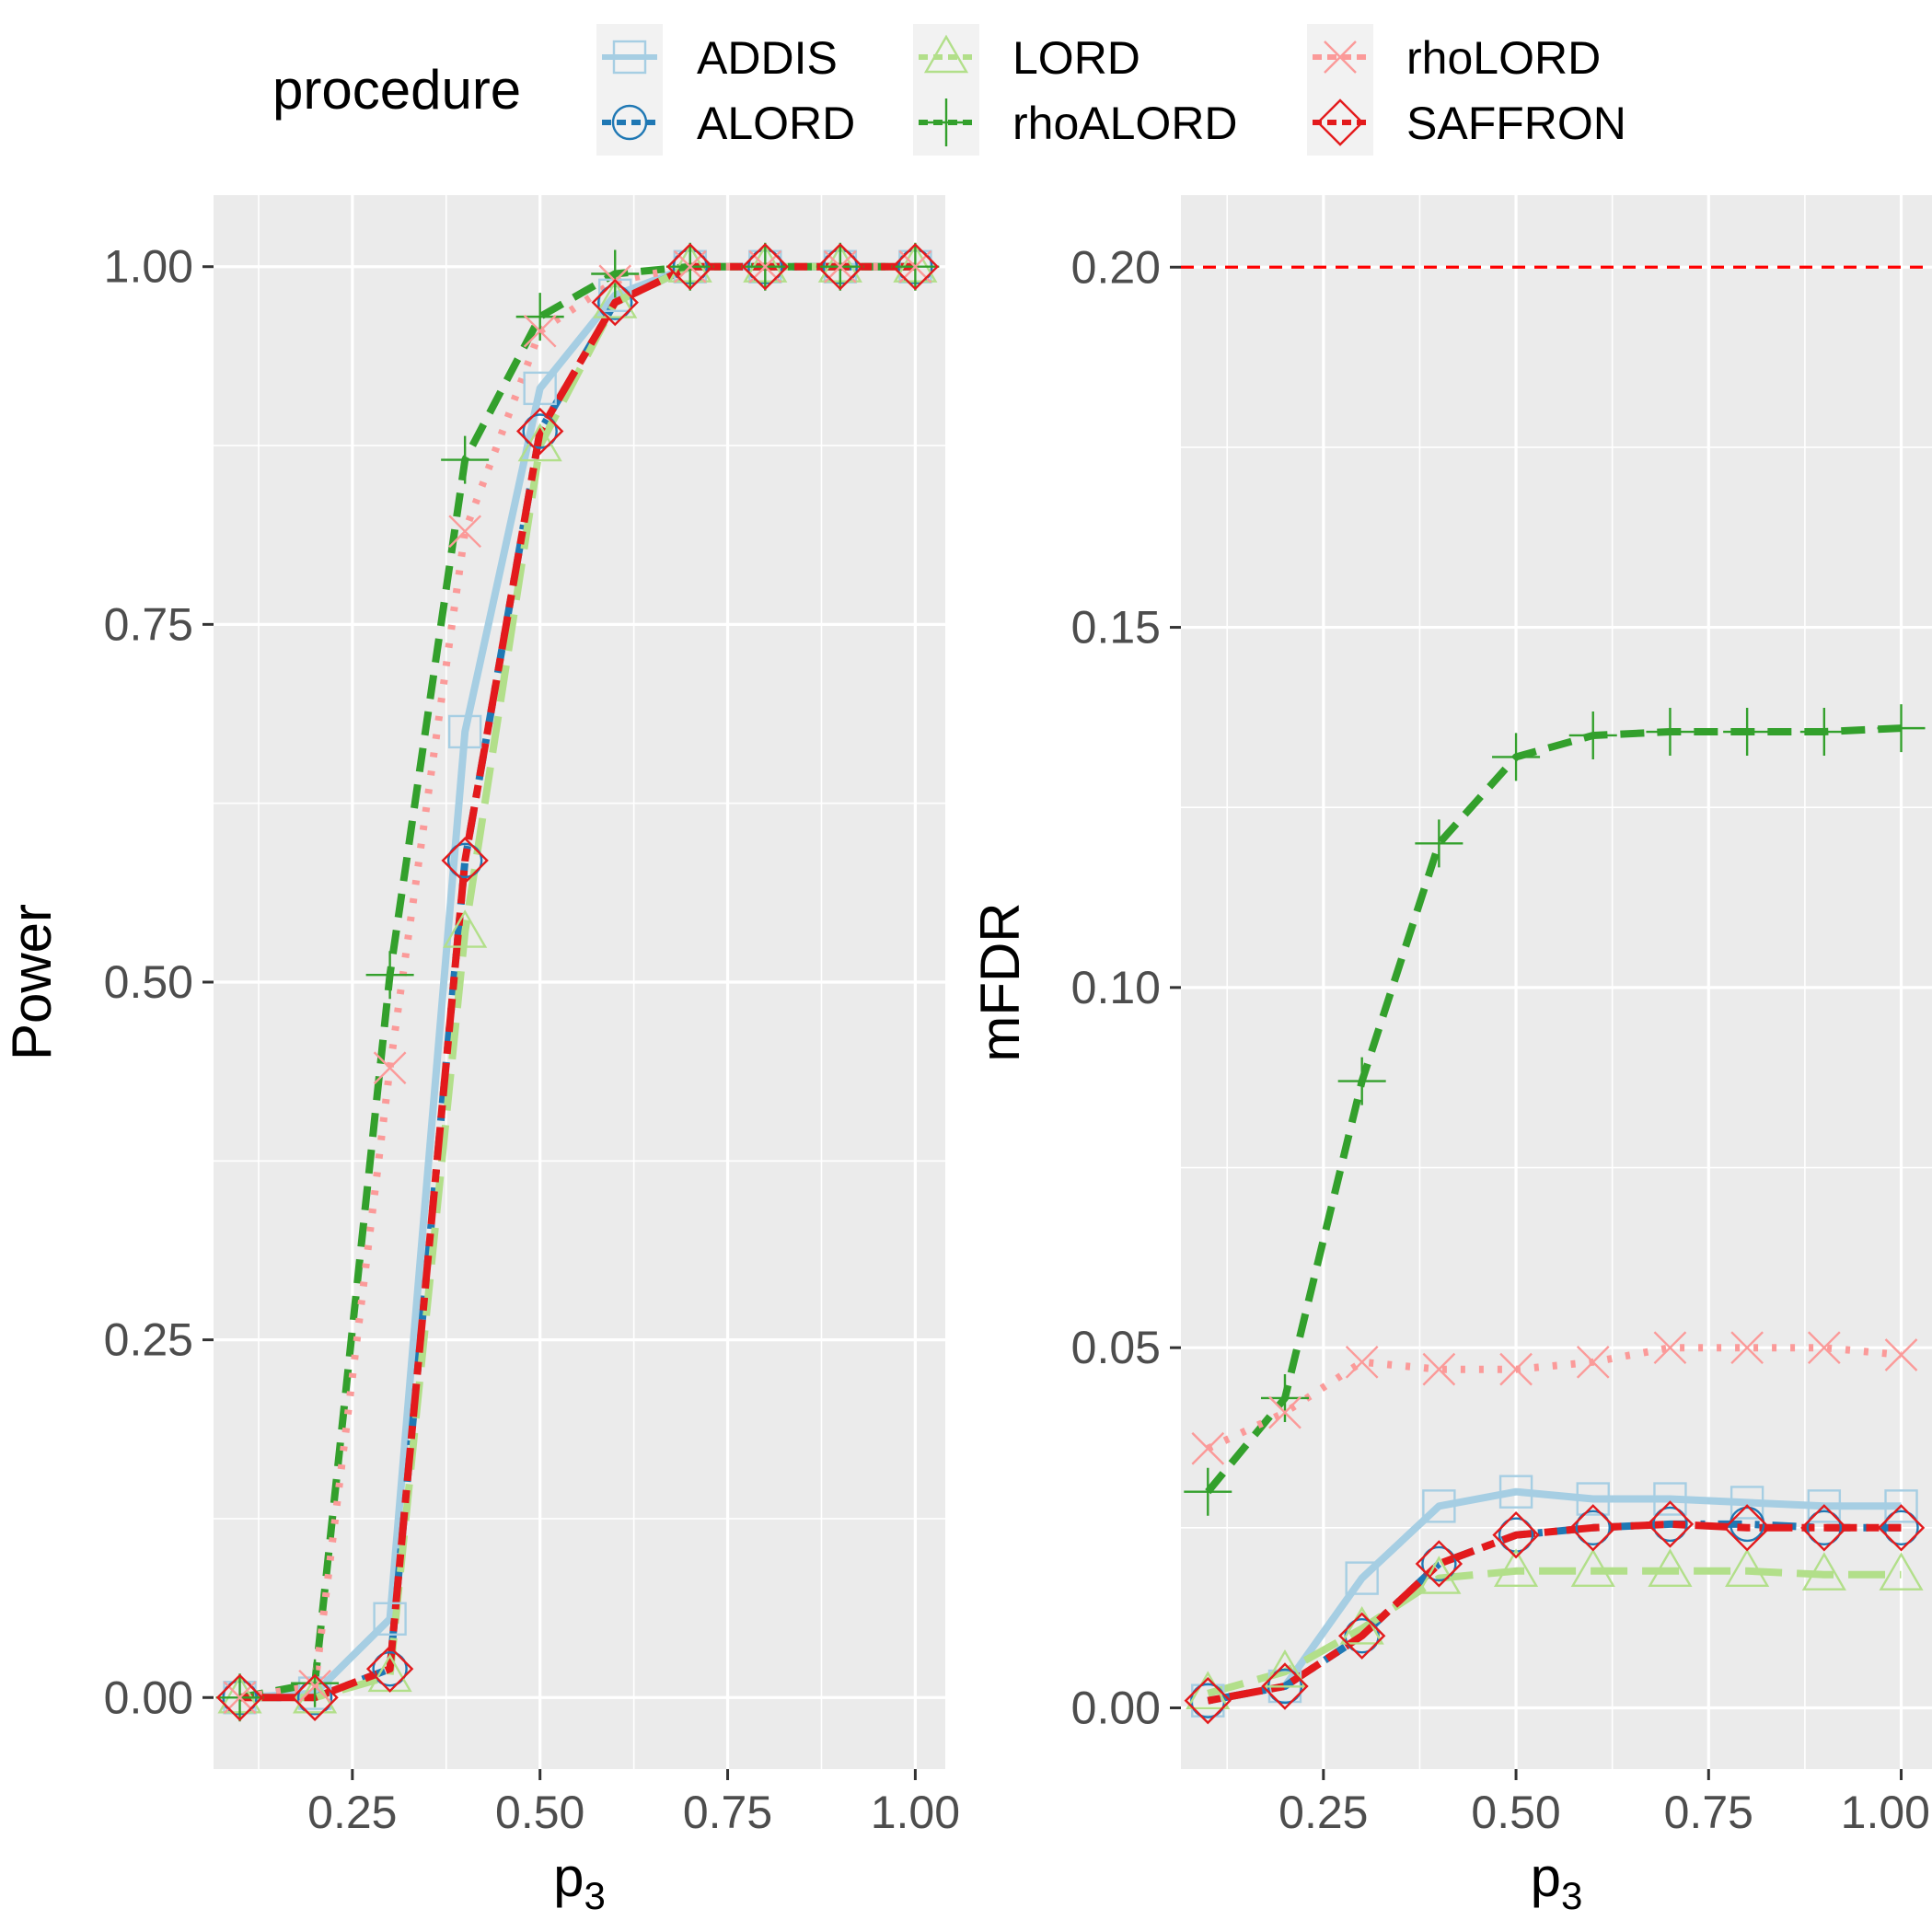 The height and width of the screenshot is (1932, 1932). I want to click on legend-item-addis: ADDIS, so click(717, 57).